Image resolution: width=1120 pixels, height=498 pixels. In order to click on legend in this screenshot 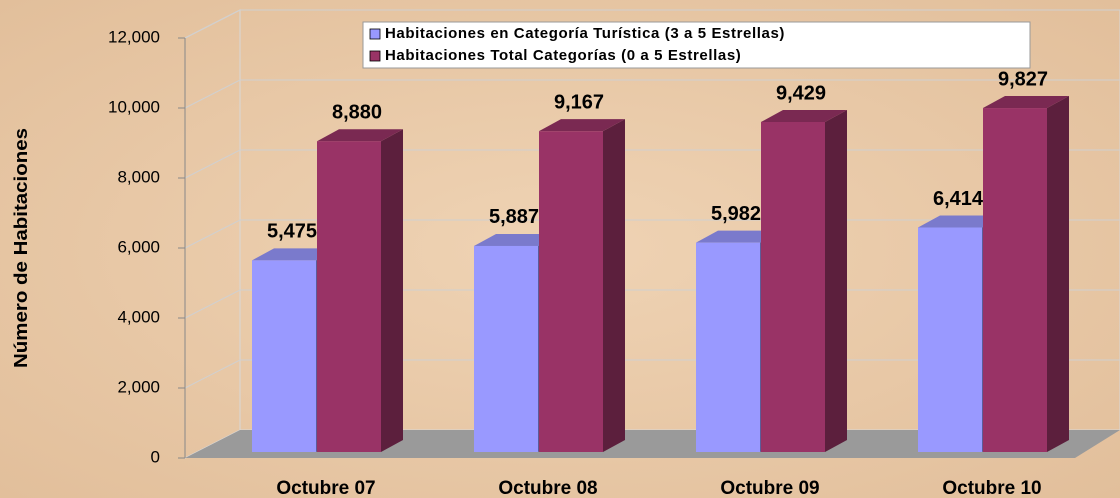, I will do `click(696, 45)`.